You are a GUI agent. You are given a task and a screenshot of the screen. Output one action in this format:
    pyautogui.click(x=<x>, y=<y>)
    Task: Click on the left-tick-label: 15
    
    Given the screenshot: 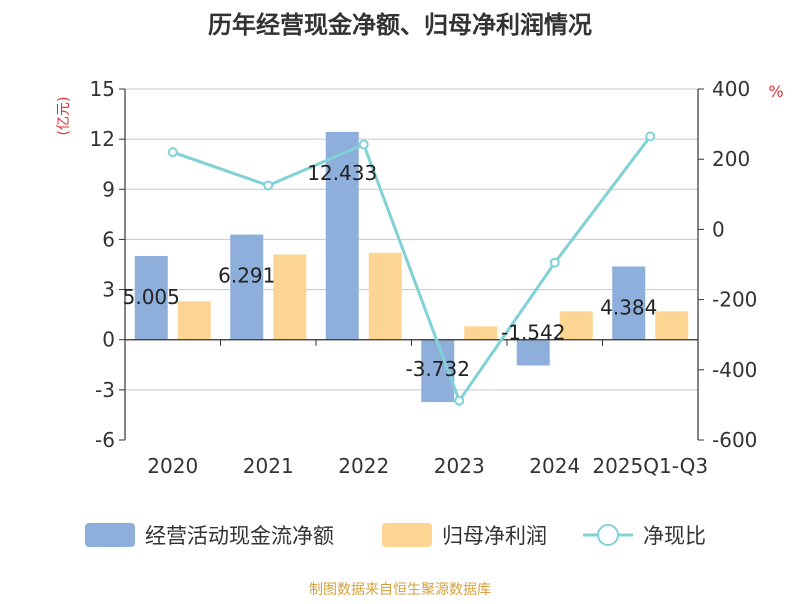 What is the action you would take?
    pyautogui.click(x=102, y=89)
    